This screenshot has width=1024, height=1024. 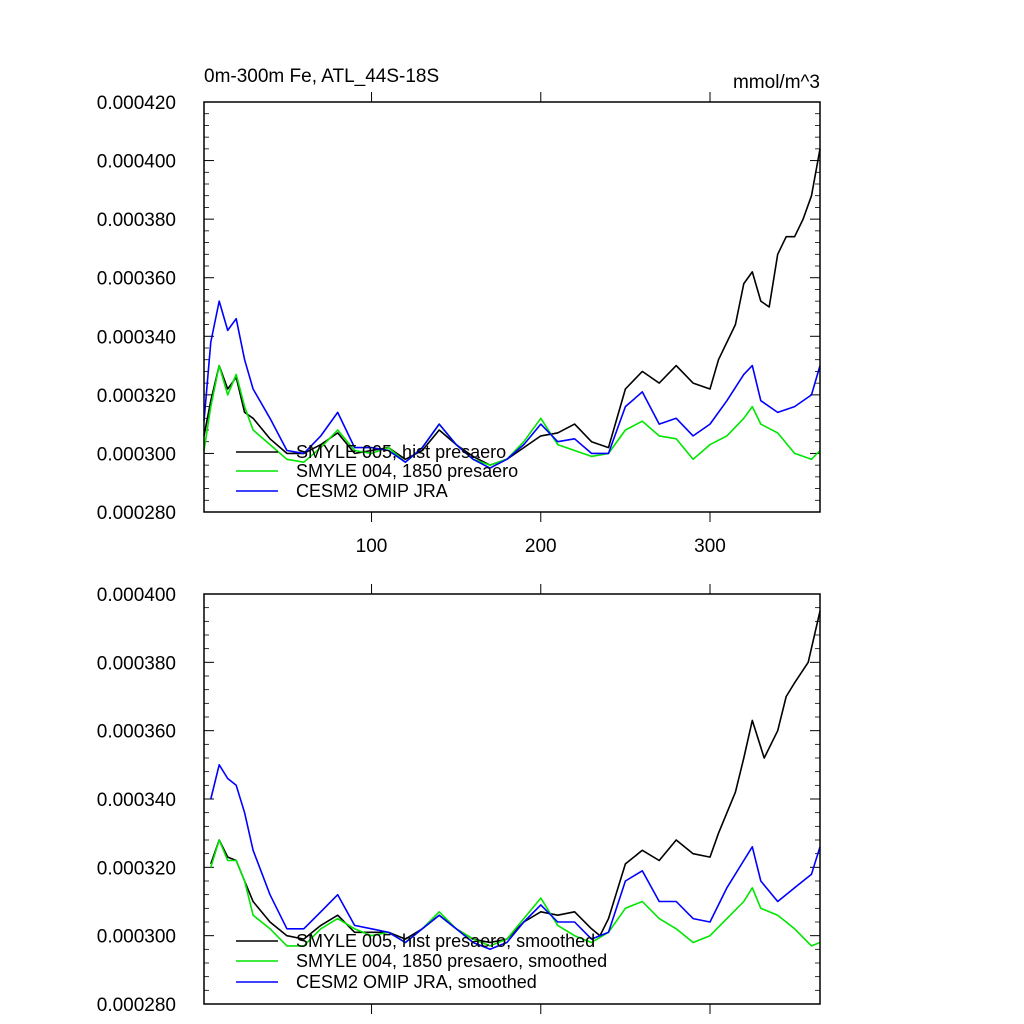 What do you see at coordinates (416, 982) in the screenshot?
I see `bottom-legend-label-2: CESM2 OMIP JRA, smoothed` at bounding box center [416, 982].